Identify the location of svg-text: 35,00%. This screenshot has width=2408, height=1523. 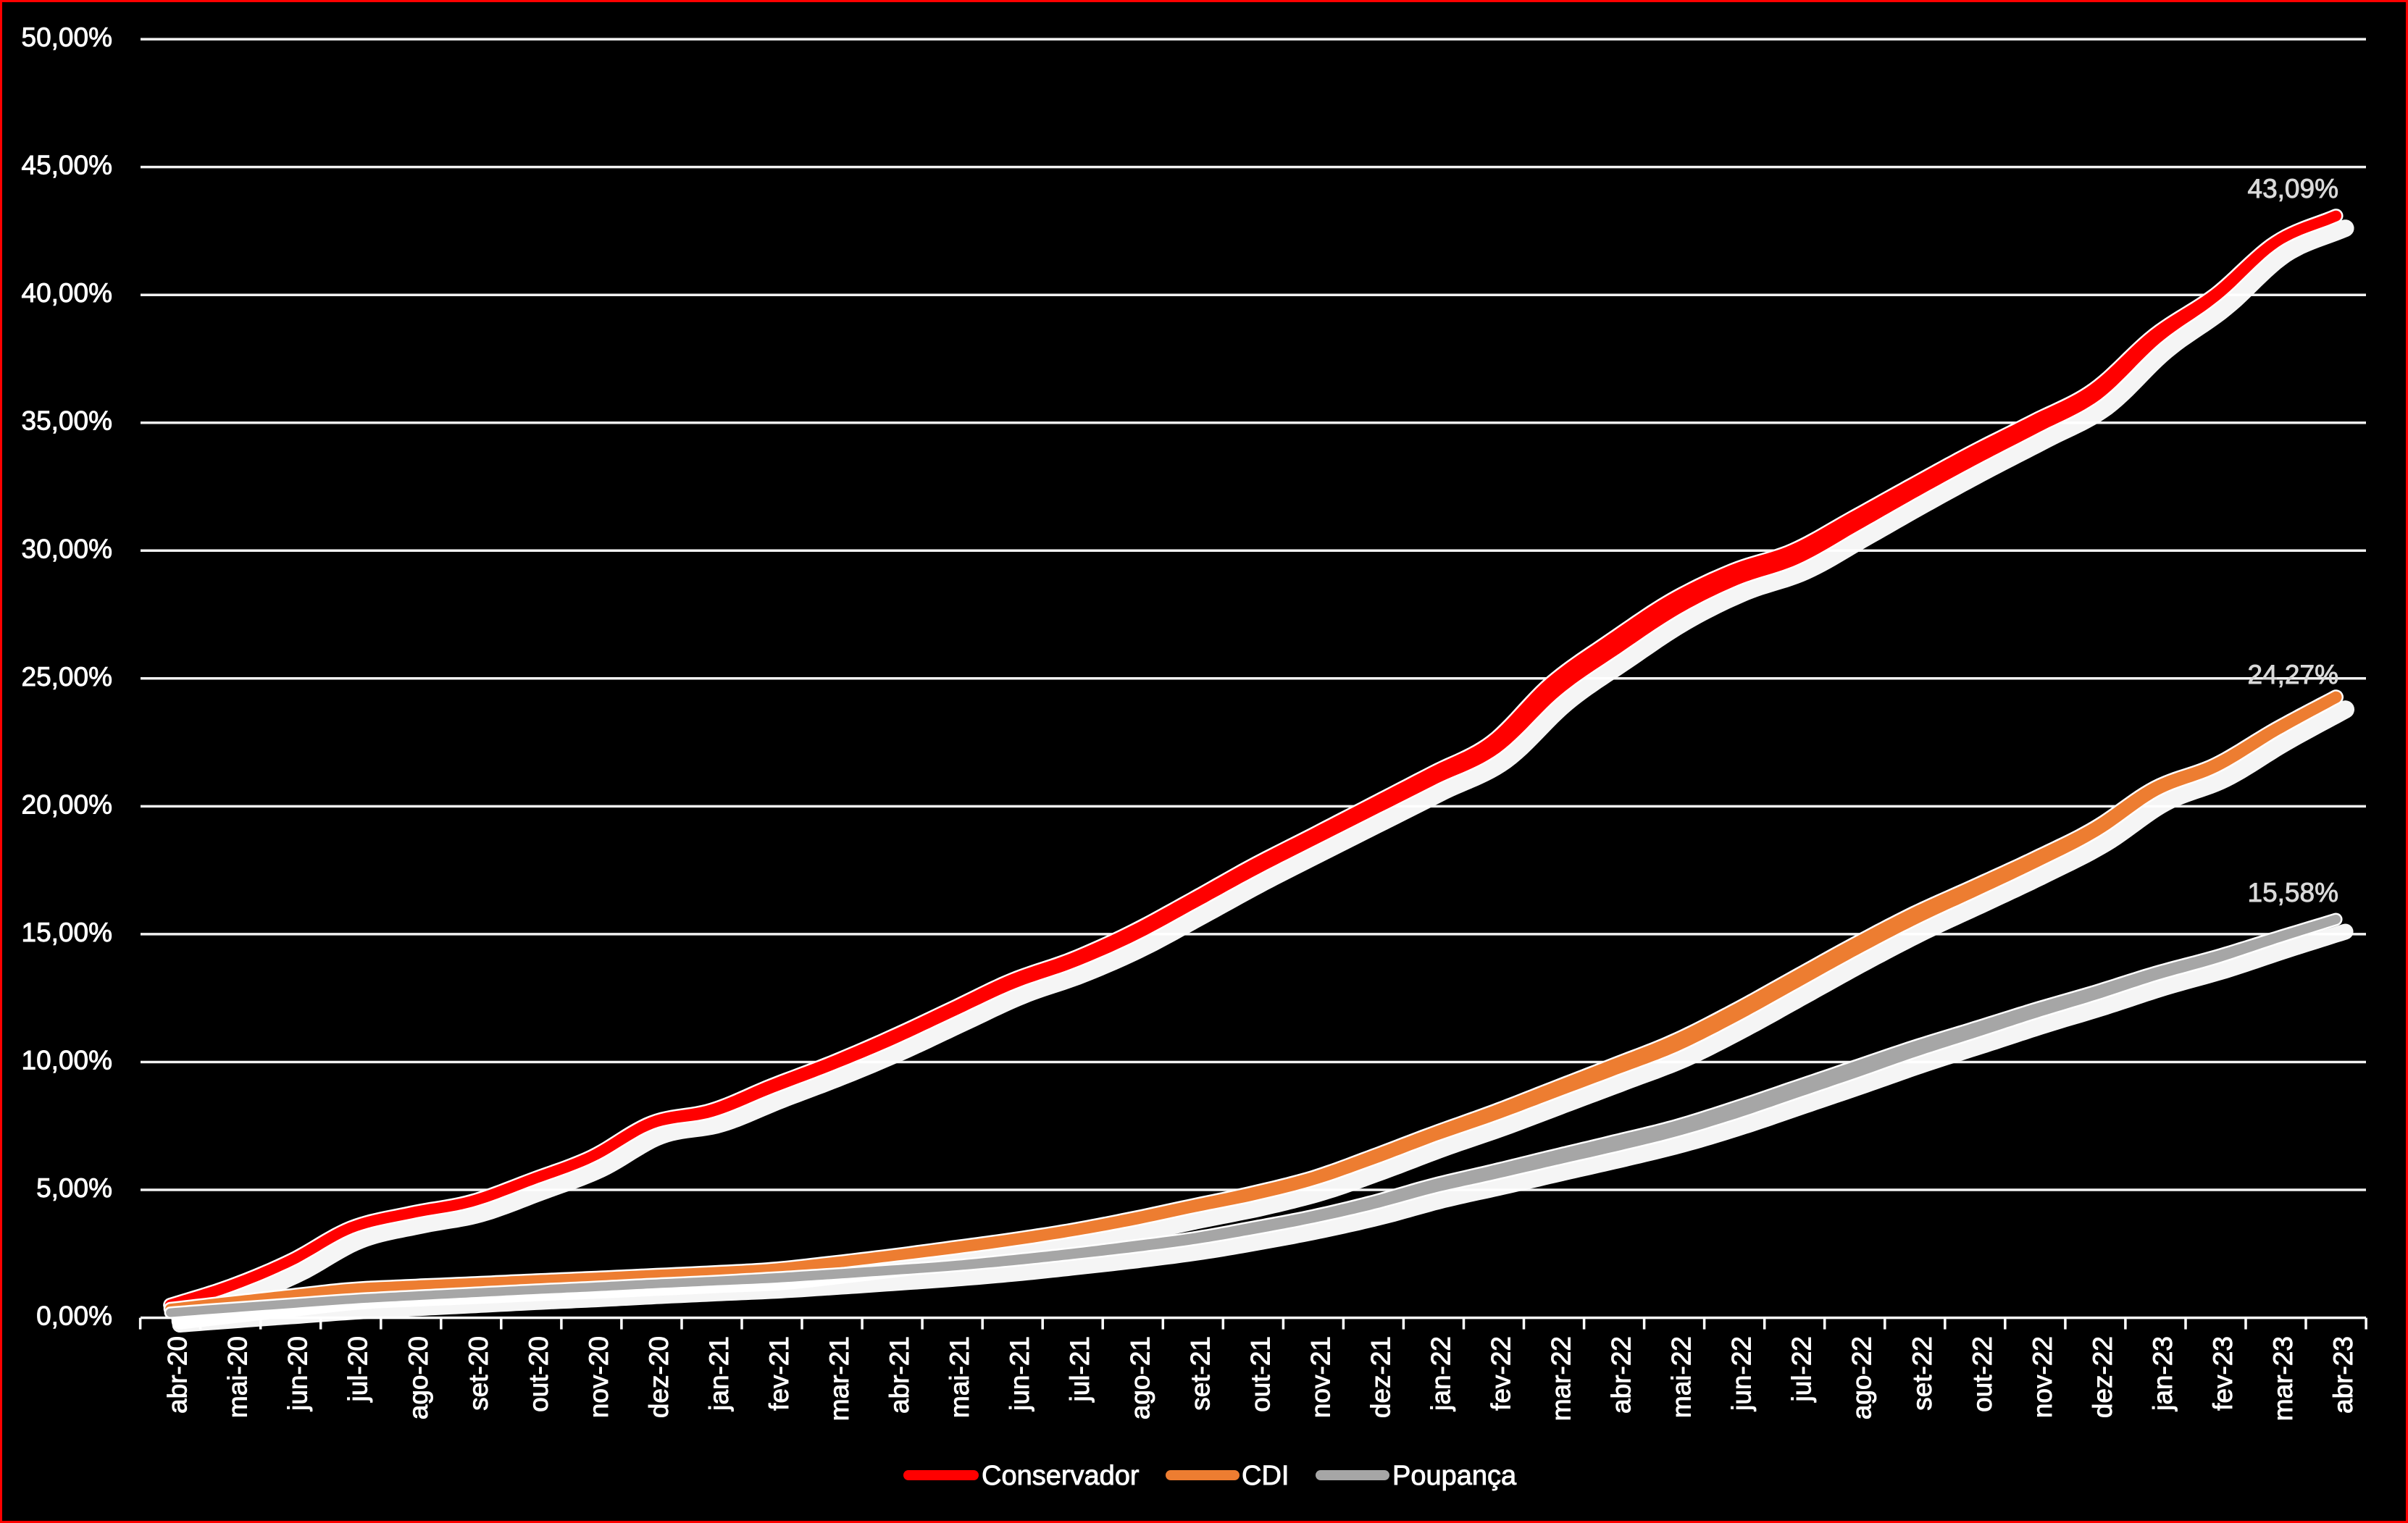
(67, 421).